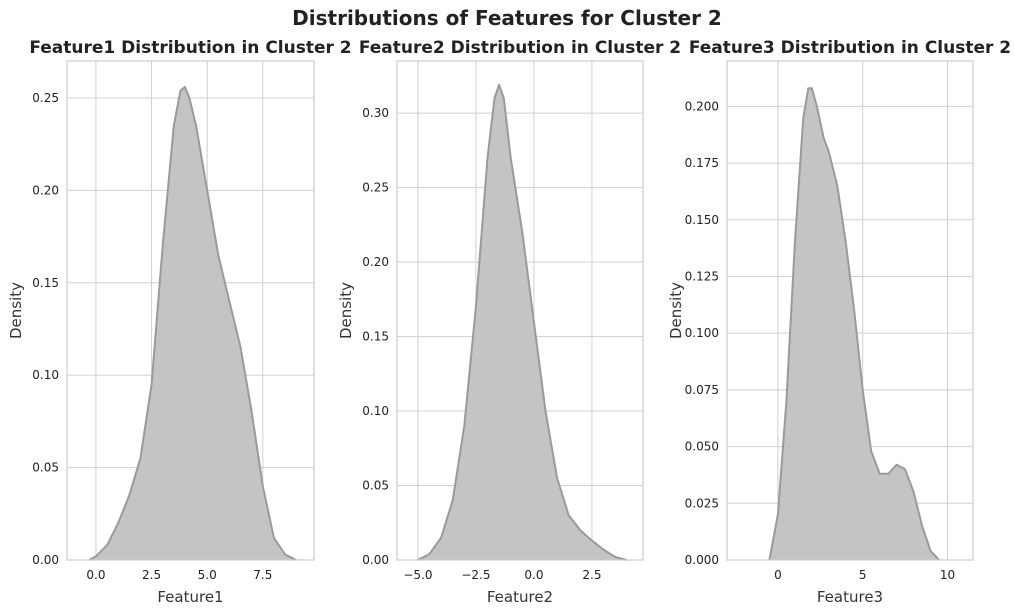  I want to click on y-tick-label: 0.075, so click(702, 390).